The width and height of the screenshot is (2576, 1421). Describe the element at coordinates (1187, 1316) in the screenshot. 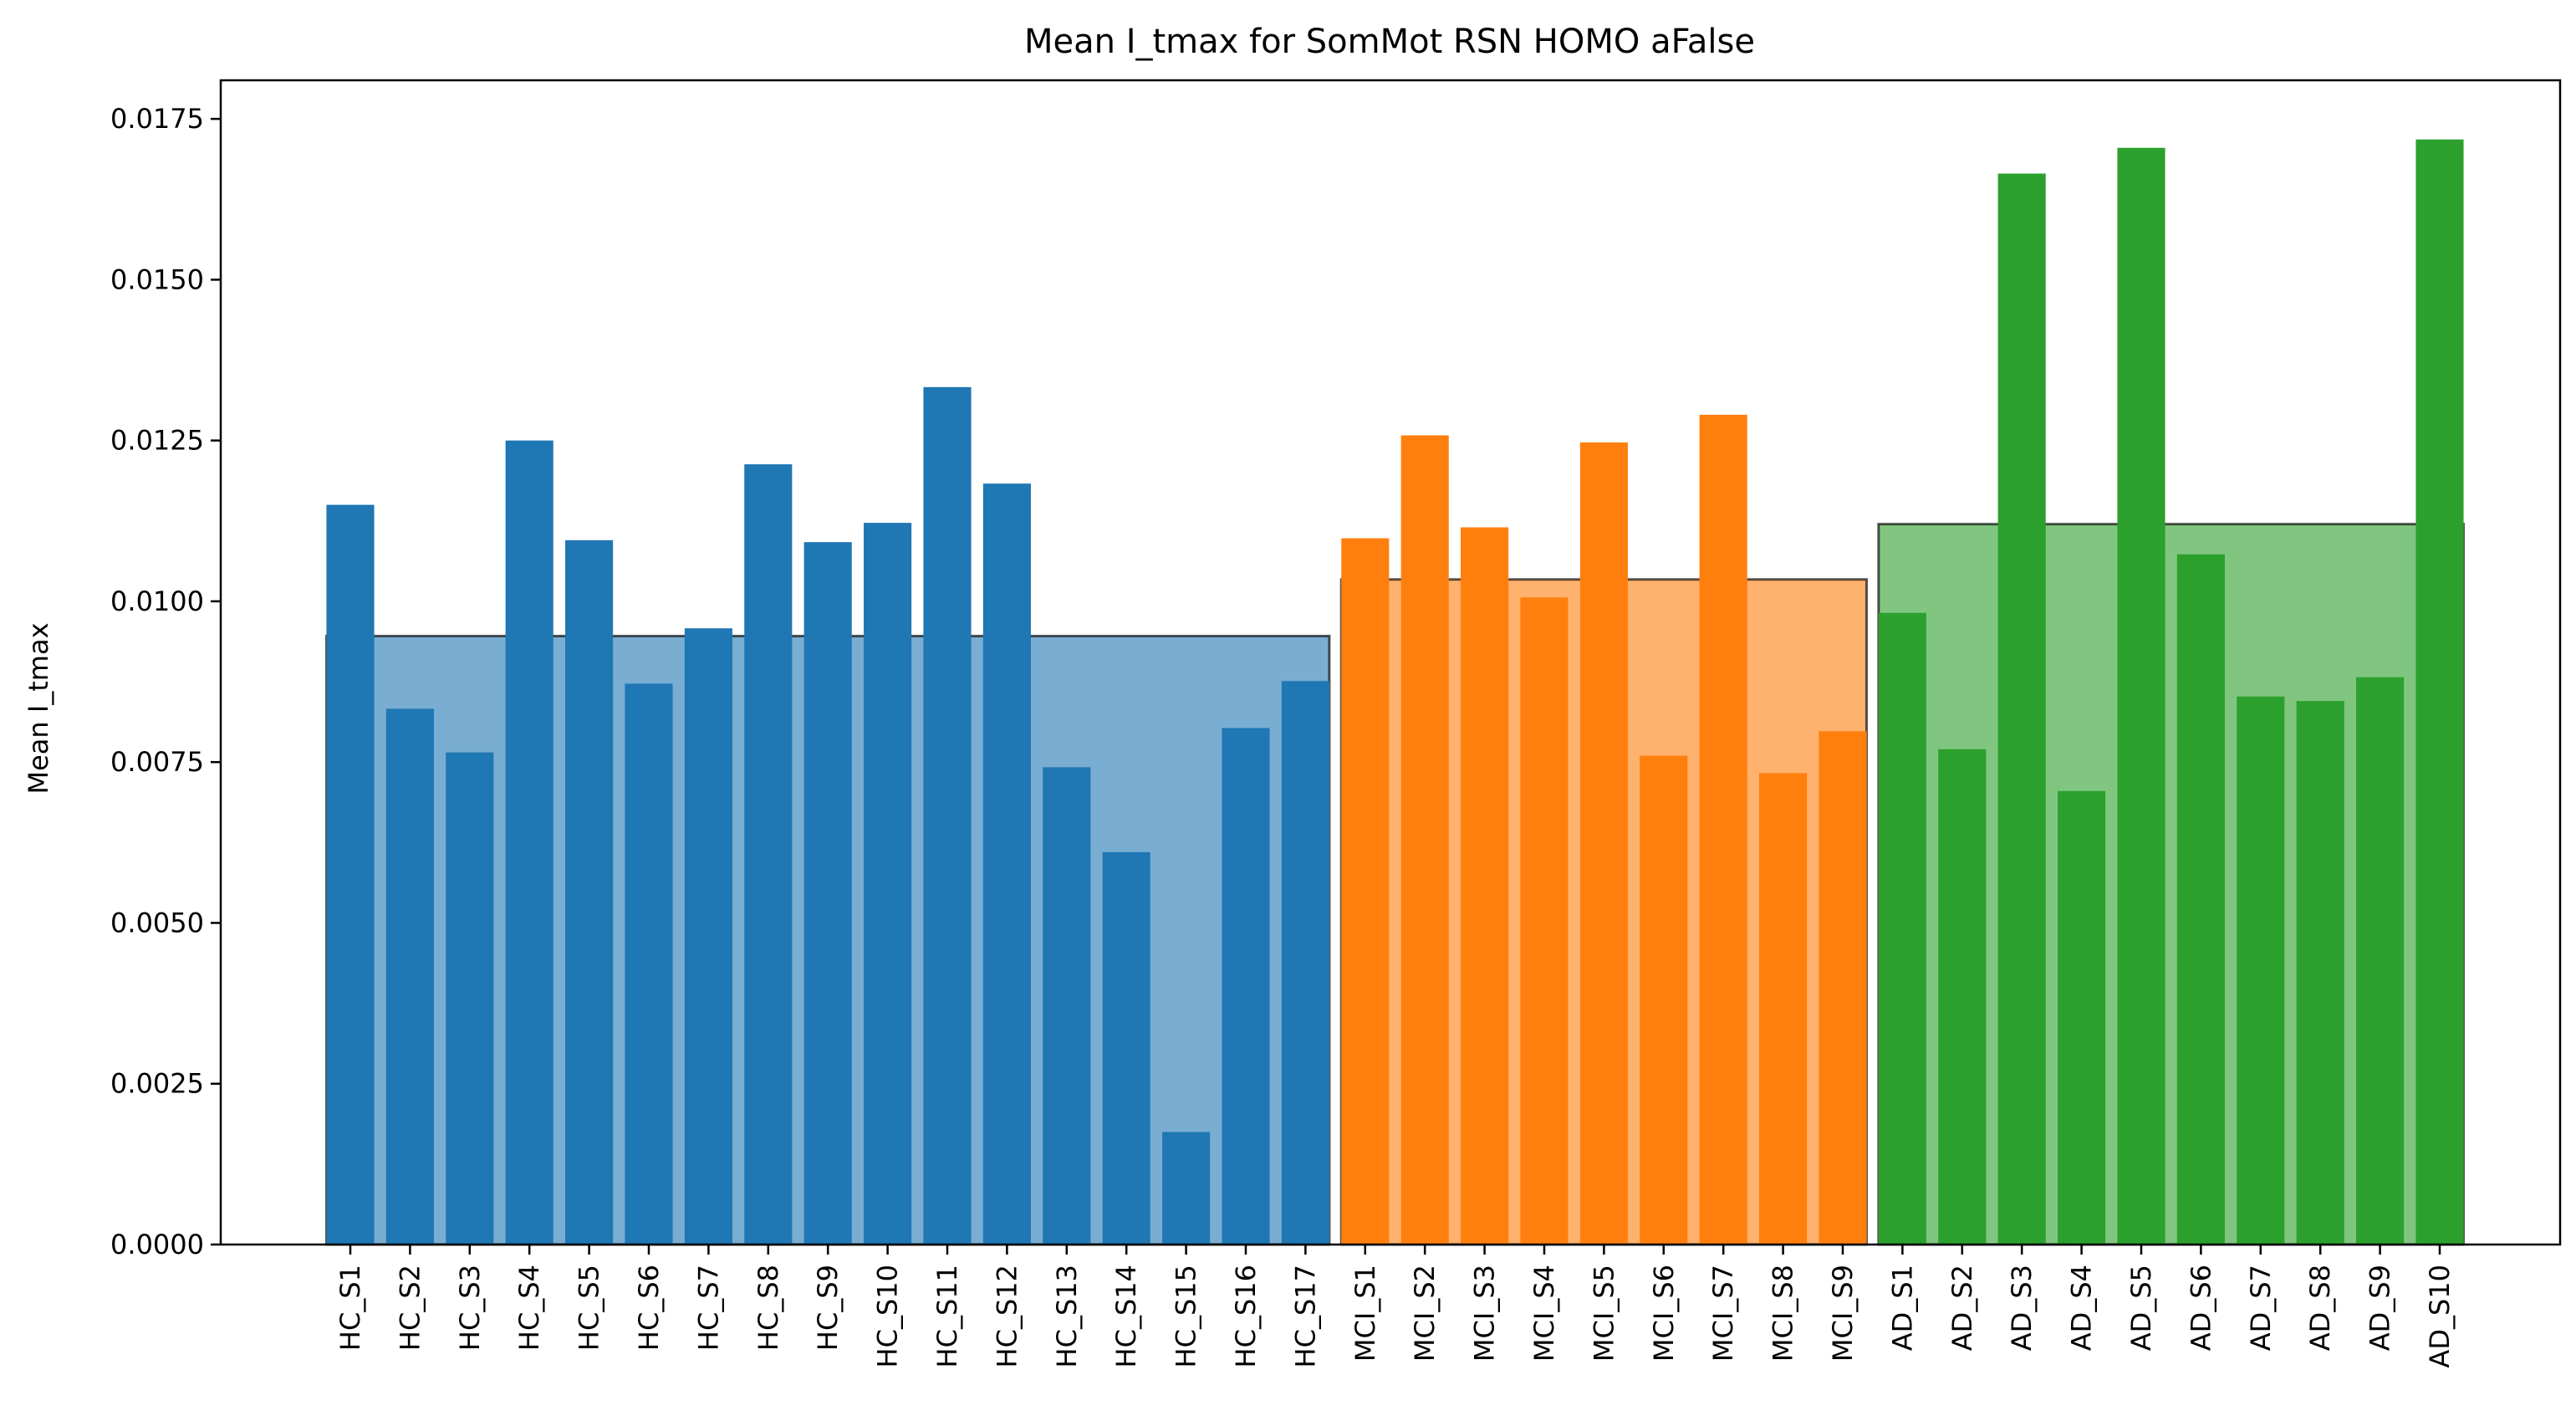

I see `x-tick-label: HC_S15` at that location.